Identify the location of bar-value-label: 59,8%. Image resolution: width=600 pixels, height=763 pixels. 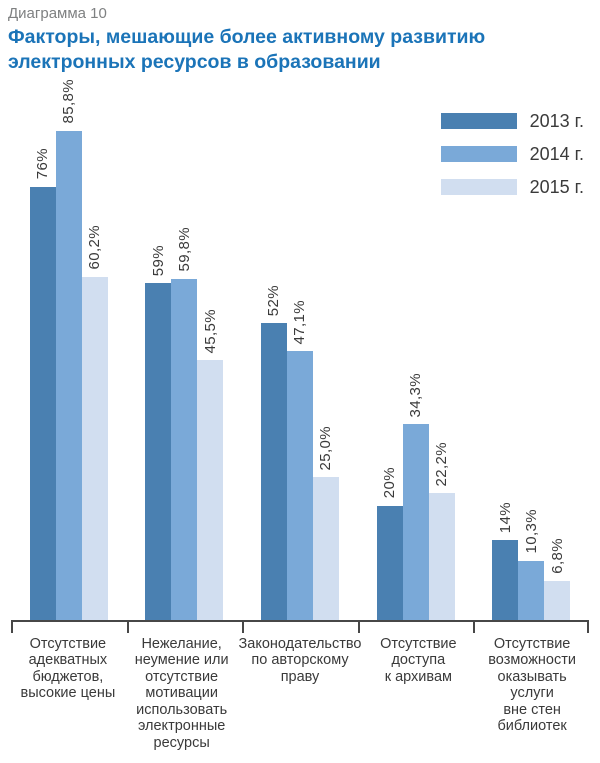
(184, 249).